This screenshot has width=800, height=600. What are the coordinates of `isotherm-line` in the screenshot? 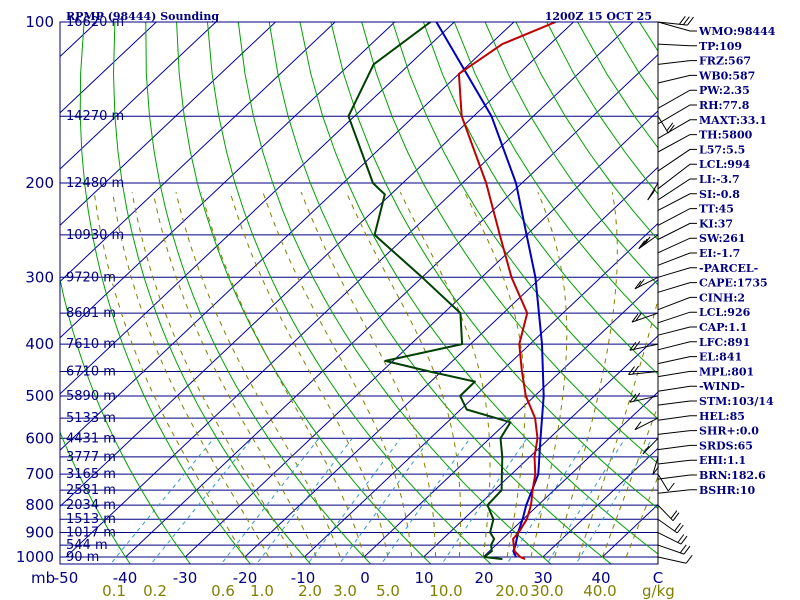 It's located at (540, 446).